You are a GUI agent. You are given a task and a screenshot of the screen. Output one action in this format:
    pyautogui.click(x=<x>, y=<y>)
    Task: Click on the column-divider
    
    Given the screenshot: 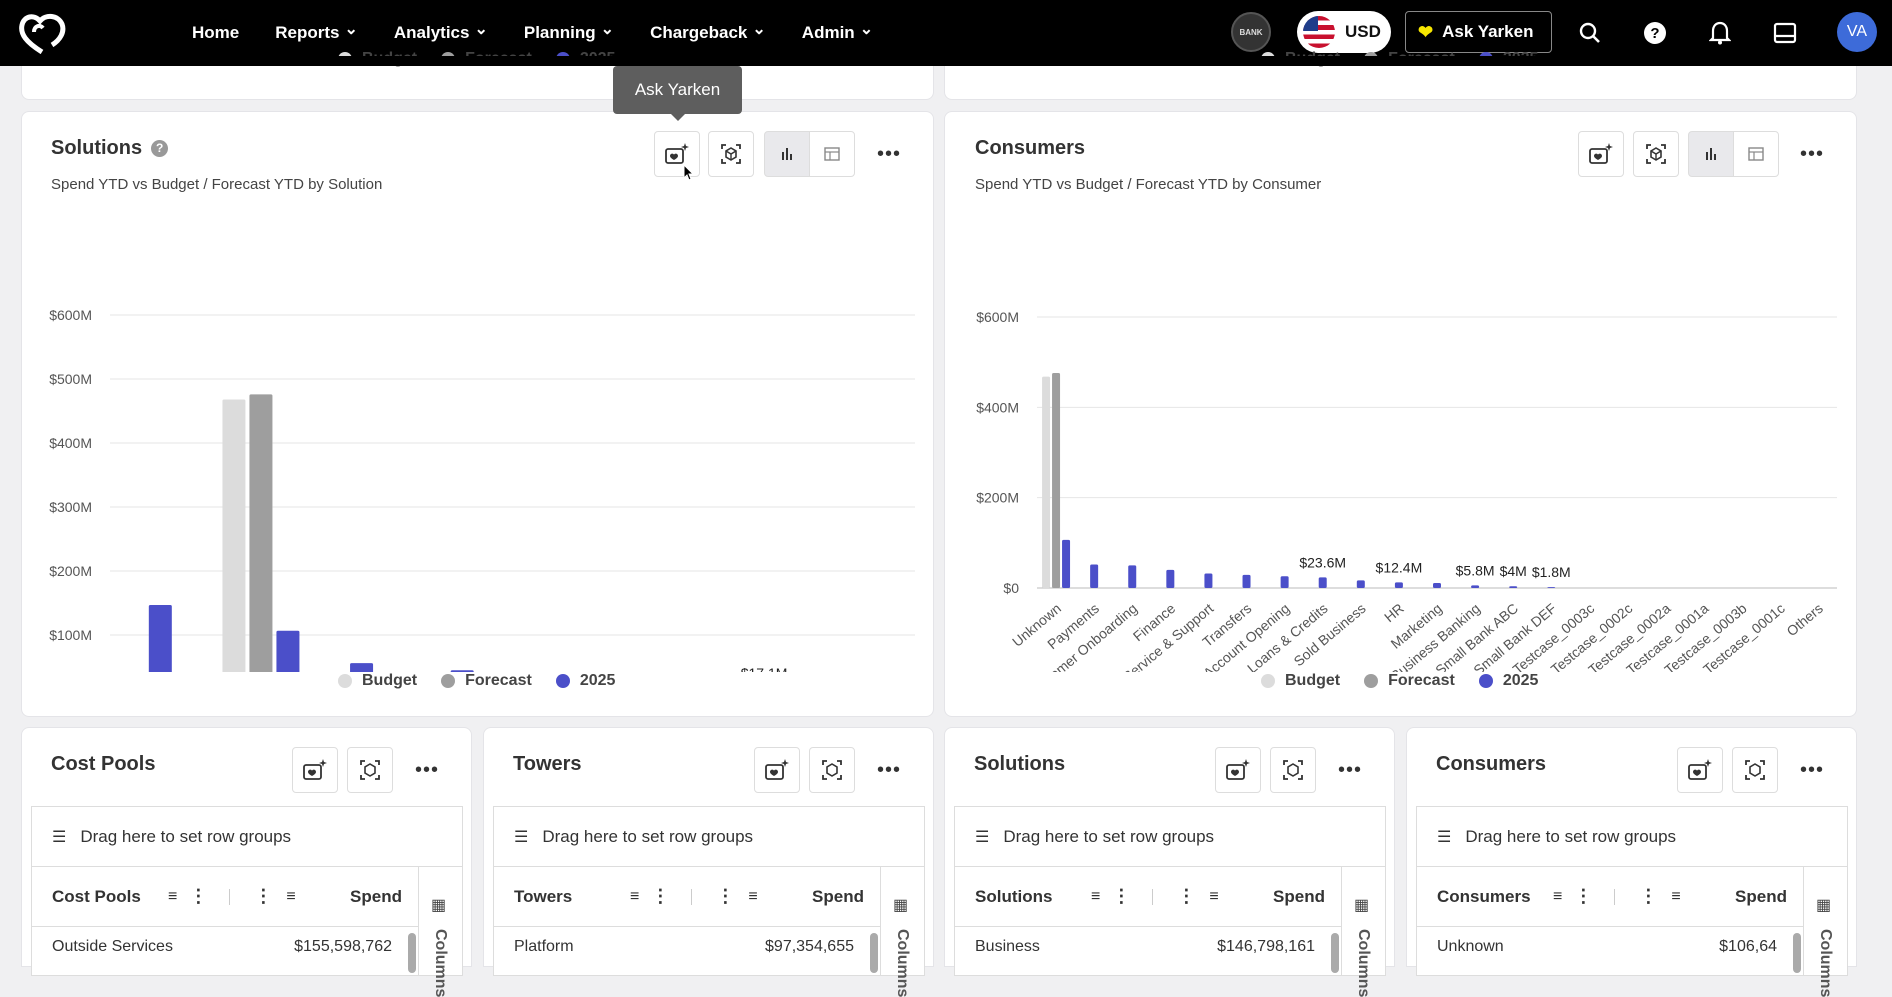 What is the action you would take?
    pyautogui.click(x=692, y=896)
    